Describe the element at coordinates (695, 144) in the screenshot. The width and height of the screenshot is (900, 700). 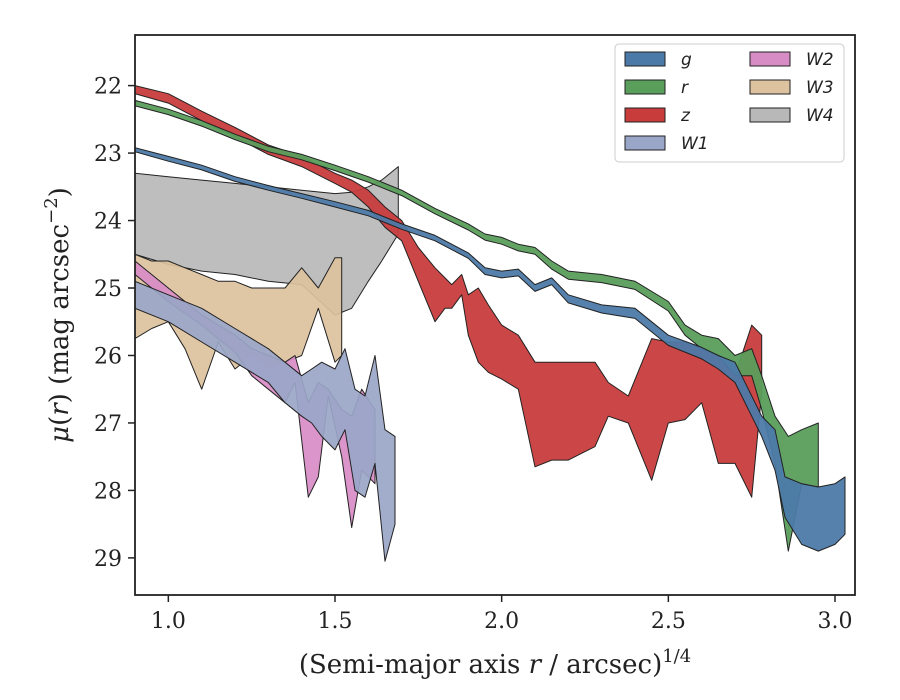
I see `legend-label-W1: W1` at that location.